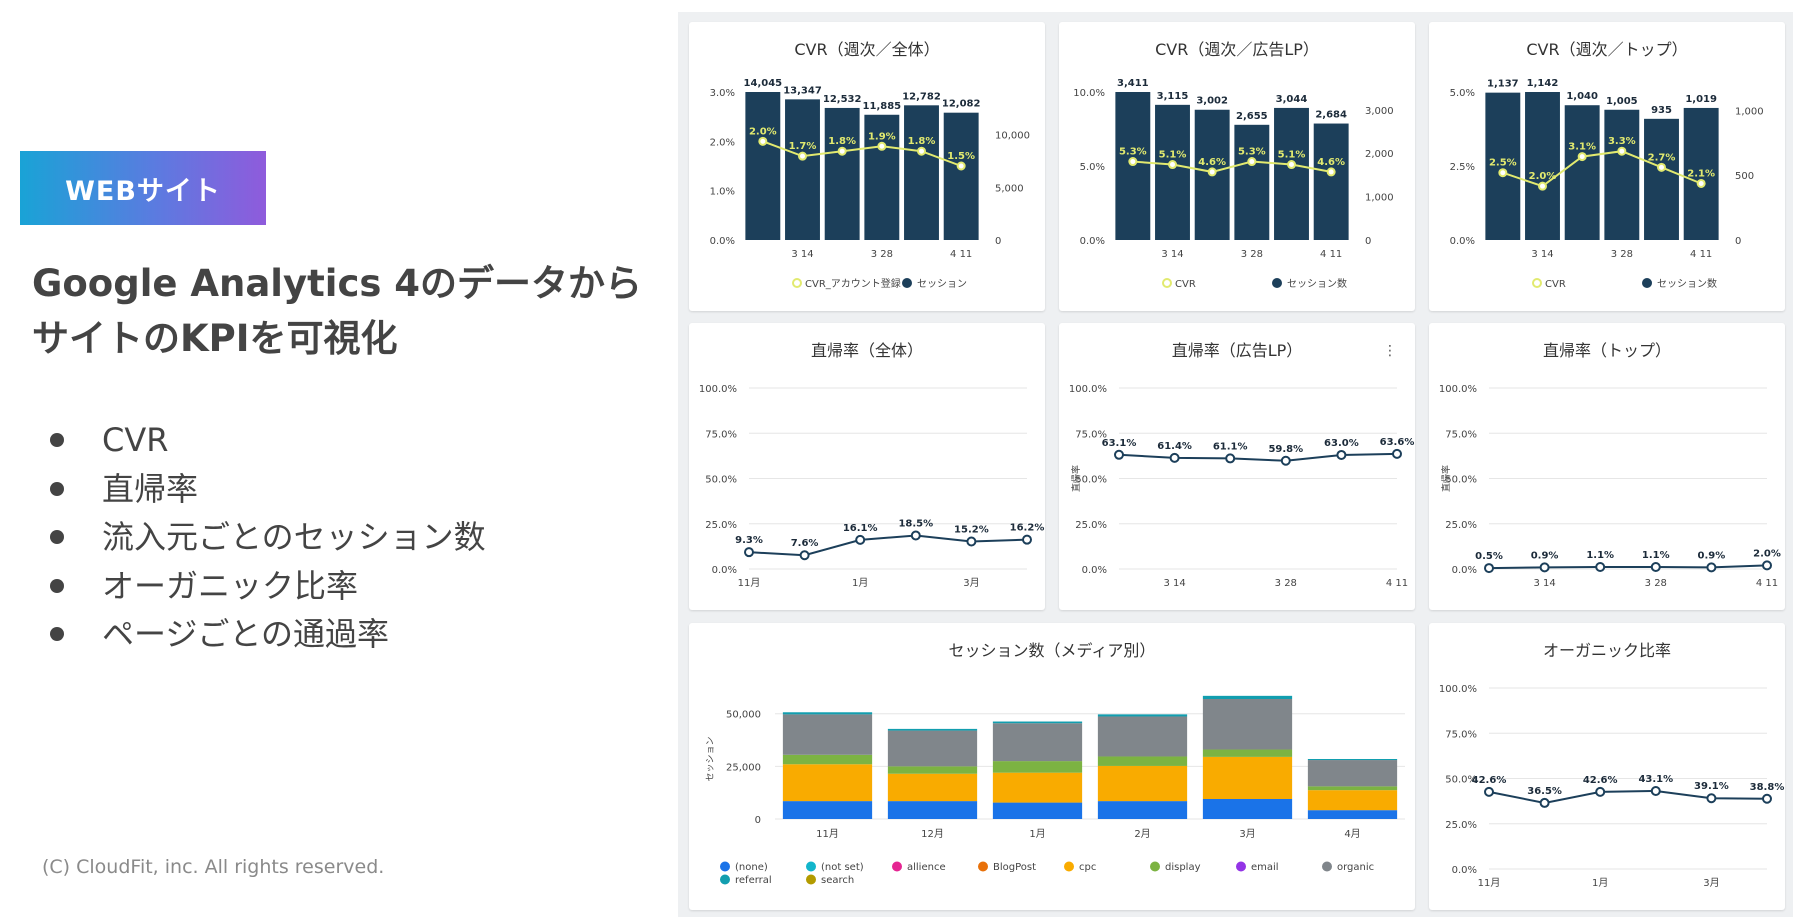  I want to click on line-data-label: 5.1%, so click(1292, 155).